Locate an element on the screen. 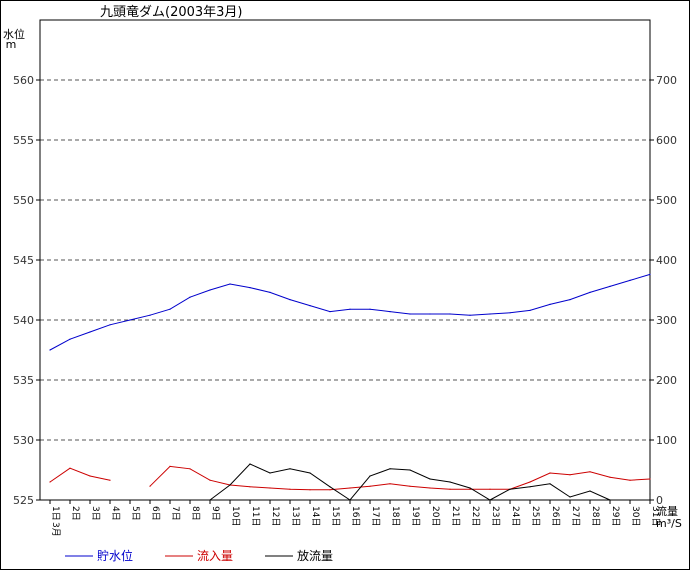 The image size is (690, 570). x-month-label: 3月 is located at coordinates (55, 529).